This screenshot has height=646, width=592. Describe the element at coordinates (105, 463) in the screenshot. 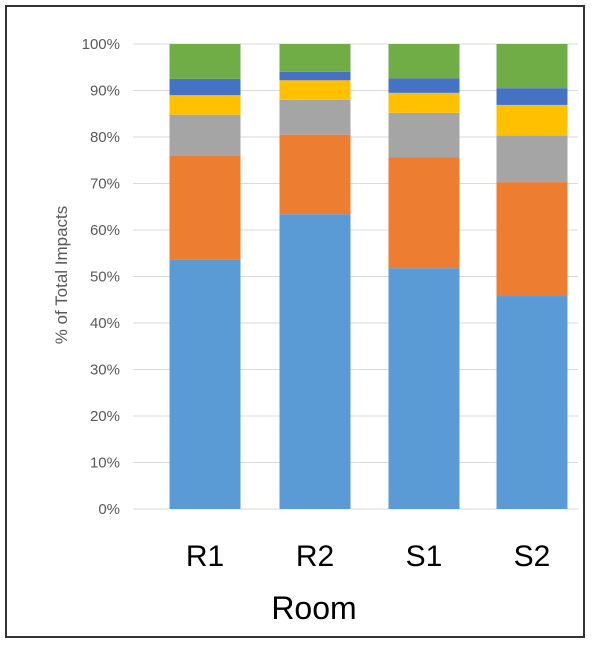

I see `y-tick-label: 10%` at that location.